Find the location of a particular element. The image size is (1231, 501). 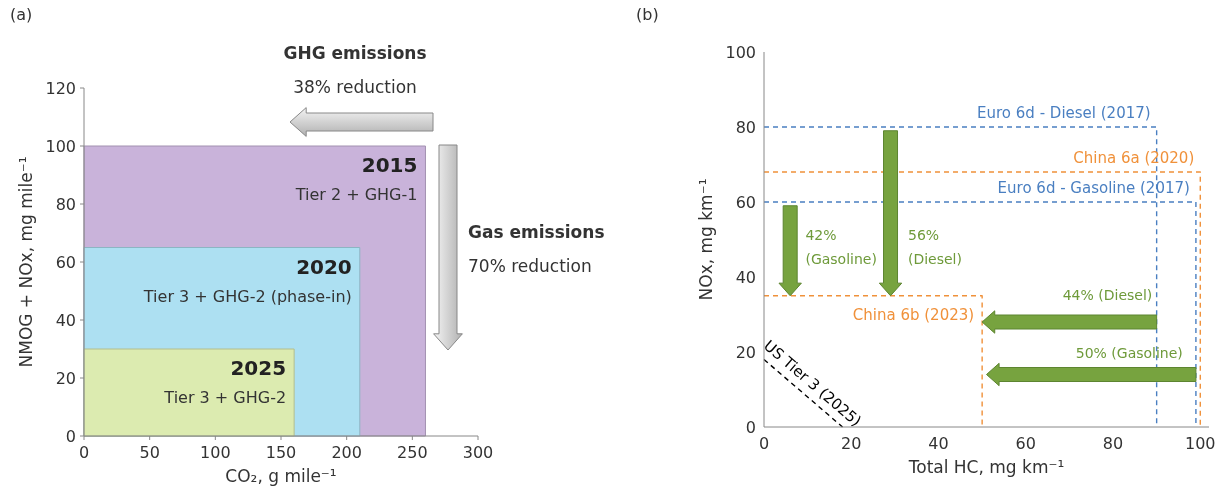

series-label: 2015 is located at coordinates (389, 165).